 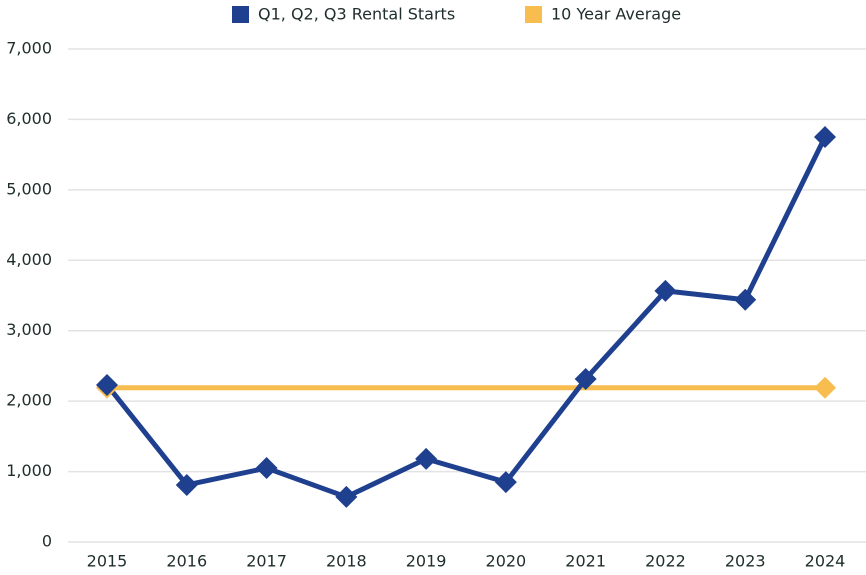 What do you see at coordinates (426, 561) in the screenshot?
I see `x-tick-label: 2019` at bounding box center [426, 561].